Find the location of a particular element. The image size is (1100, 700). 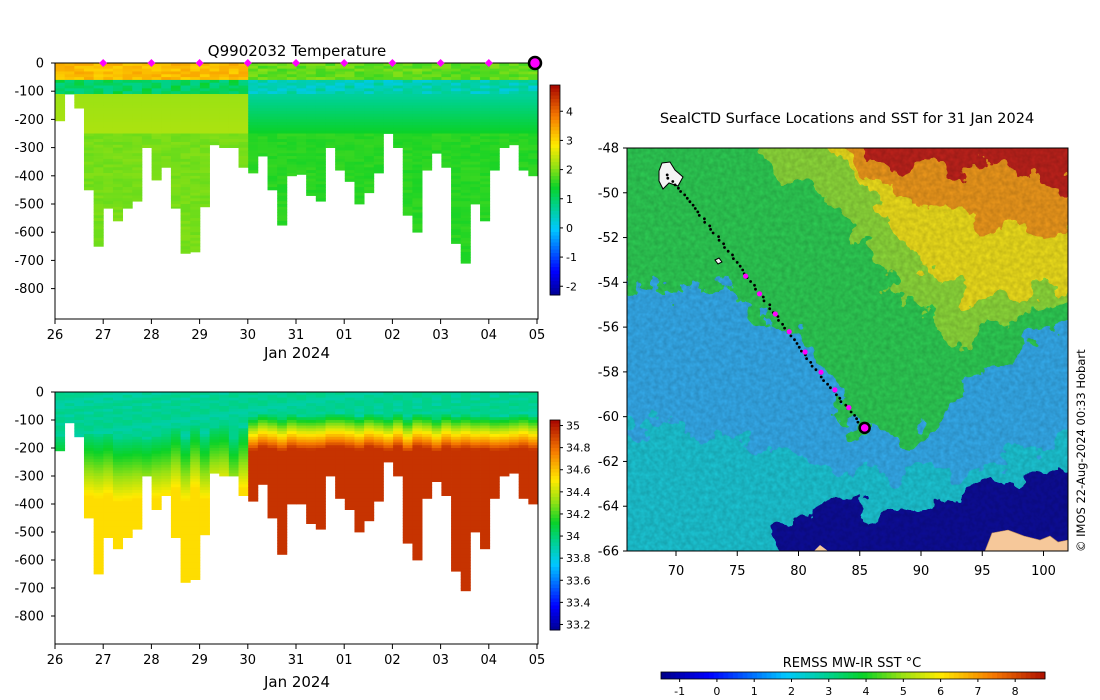

track-point is located at coordinates (764, 301).